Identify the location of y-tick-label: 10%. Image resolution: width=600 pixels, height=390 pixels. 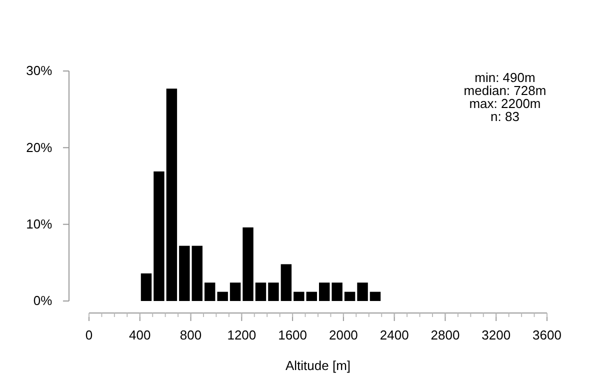
(39, 224).